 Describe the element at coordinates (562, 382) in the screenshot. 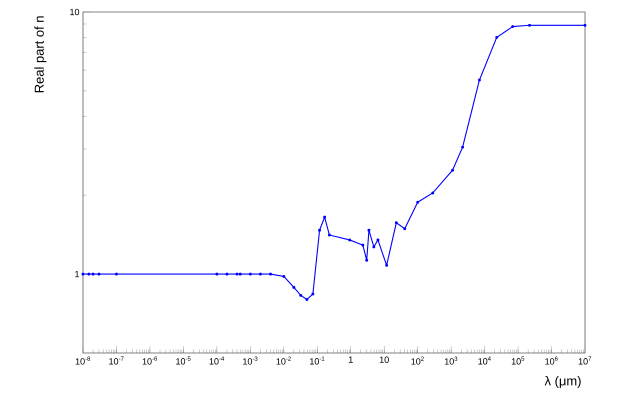

I see `x-axis-title: λ (μm)` at that location.